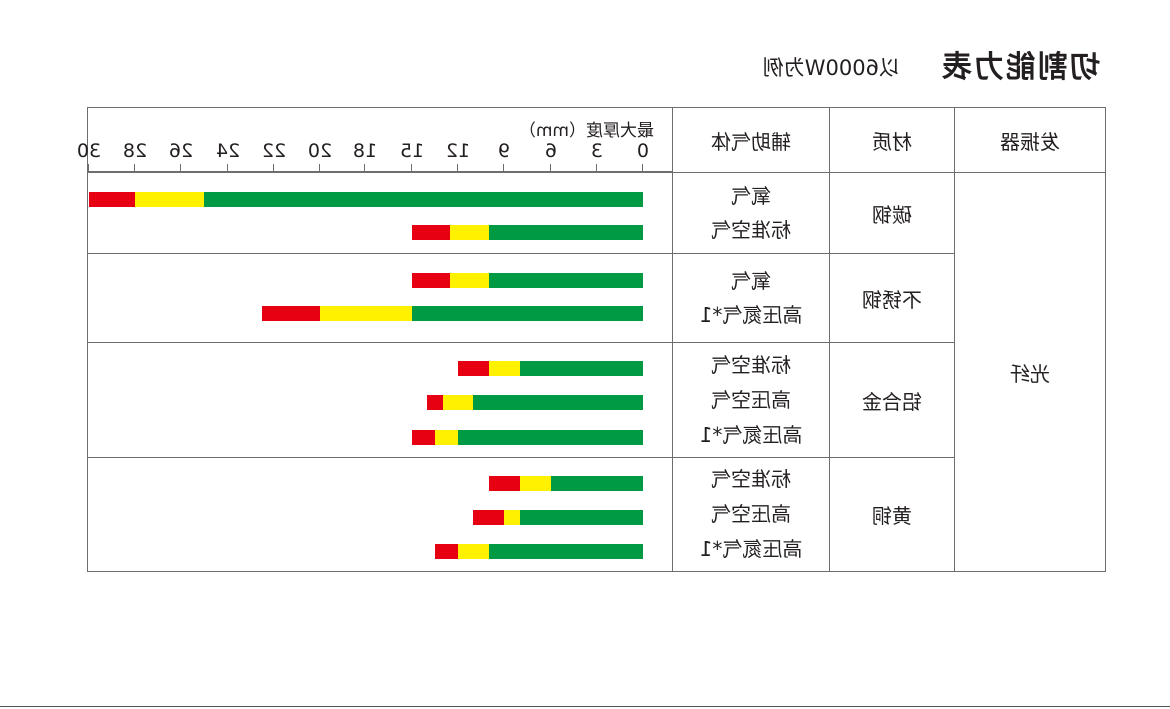 This screenshot has height=709, width=1170. What do you see at coordinates (597, 151) in the screenshot?
I see `x-tick-label: 3` at bounding box center [597, 151].